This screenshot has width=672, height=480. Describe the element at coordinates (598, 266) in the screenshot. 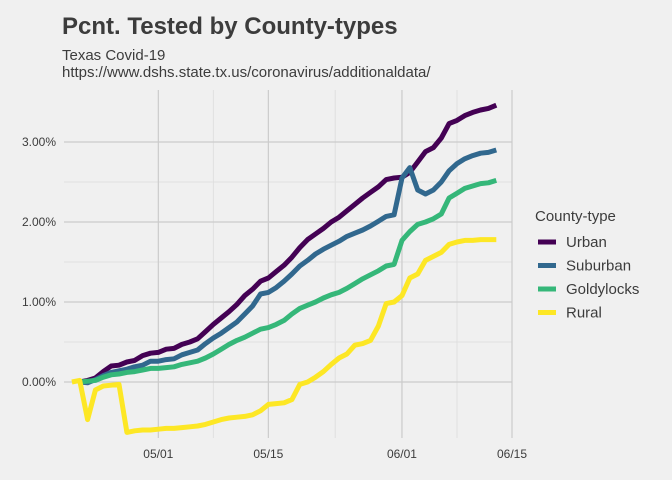

I see `legend-label: Suburban` at that location.